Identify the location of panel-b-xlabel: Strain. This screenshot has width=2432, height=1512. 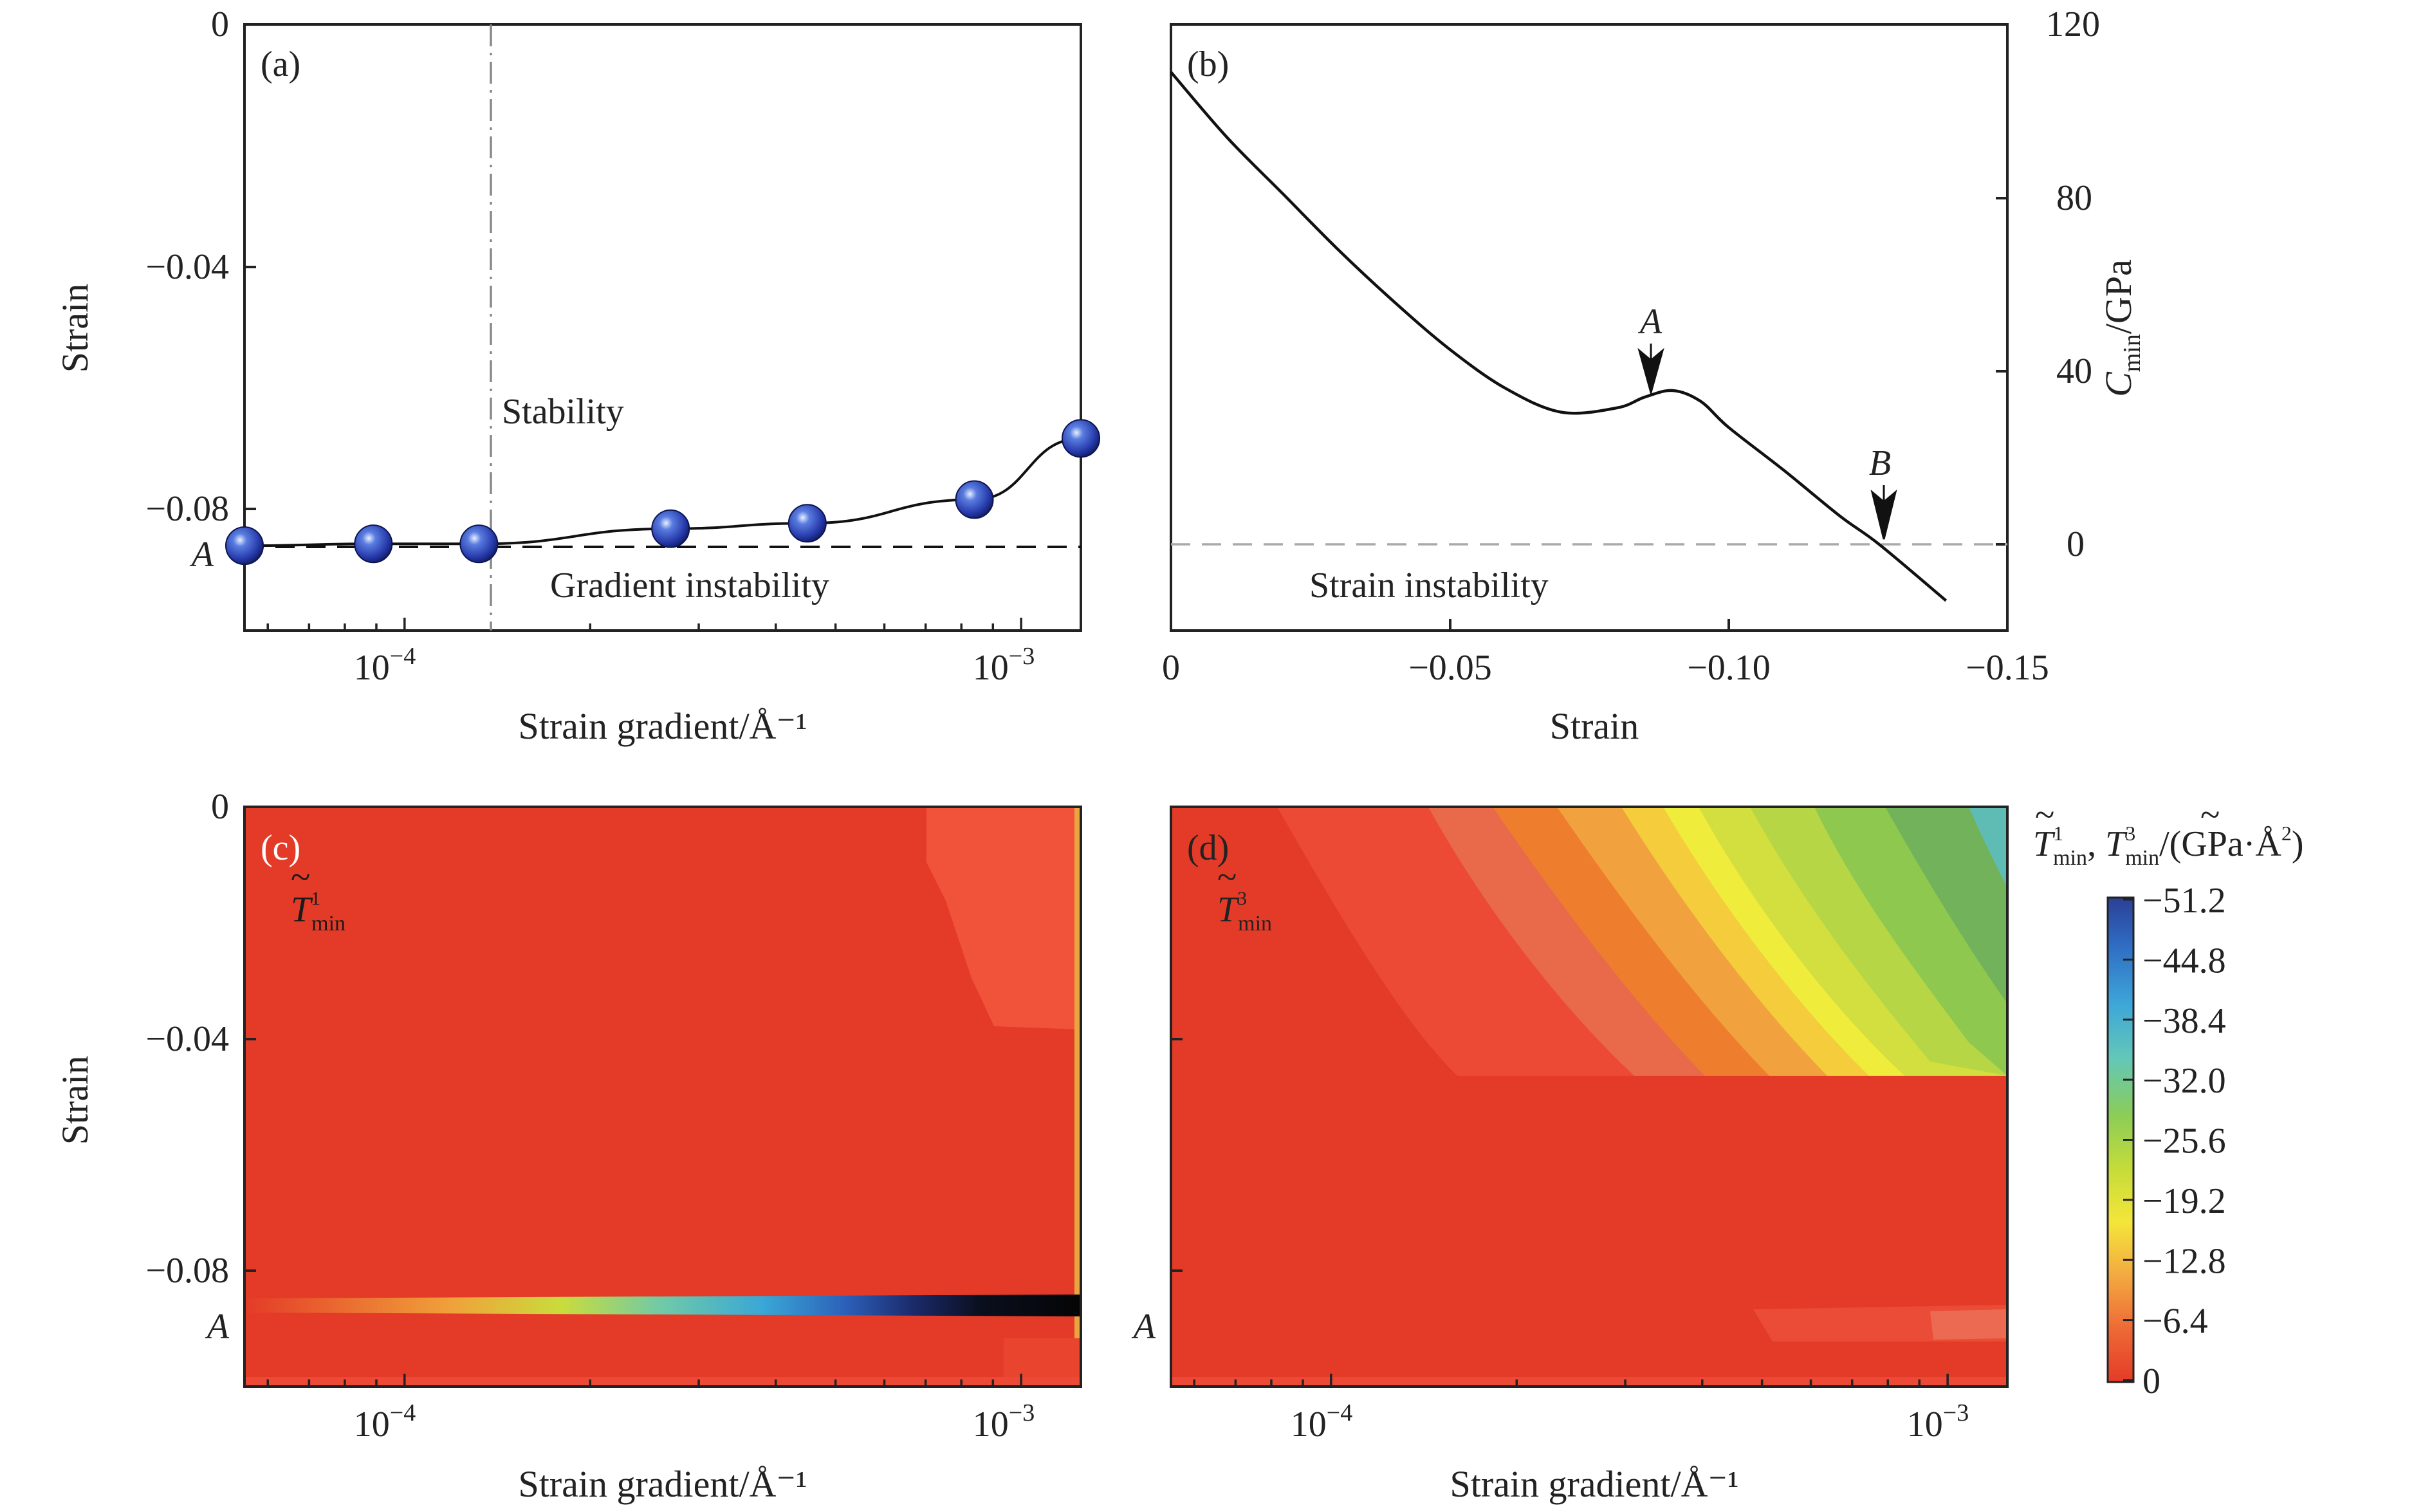
(1594, 726).